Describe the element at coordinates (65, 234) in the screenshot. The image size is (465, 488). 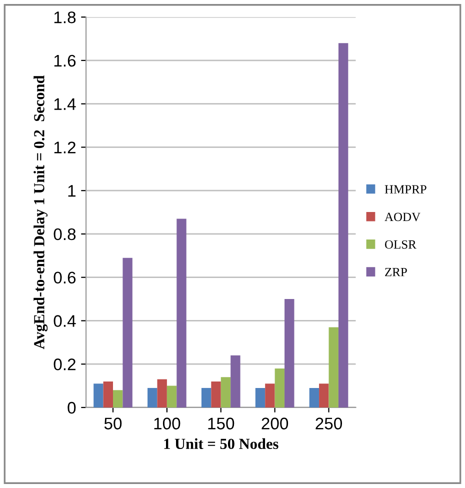
I see `y-tick-label: 0.8` at that location.